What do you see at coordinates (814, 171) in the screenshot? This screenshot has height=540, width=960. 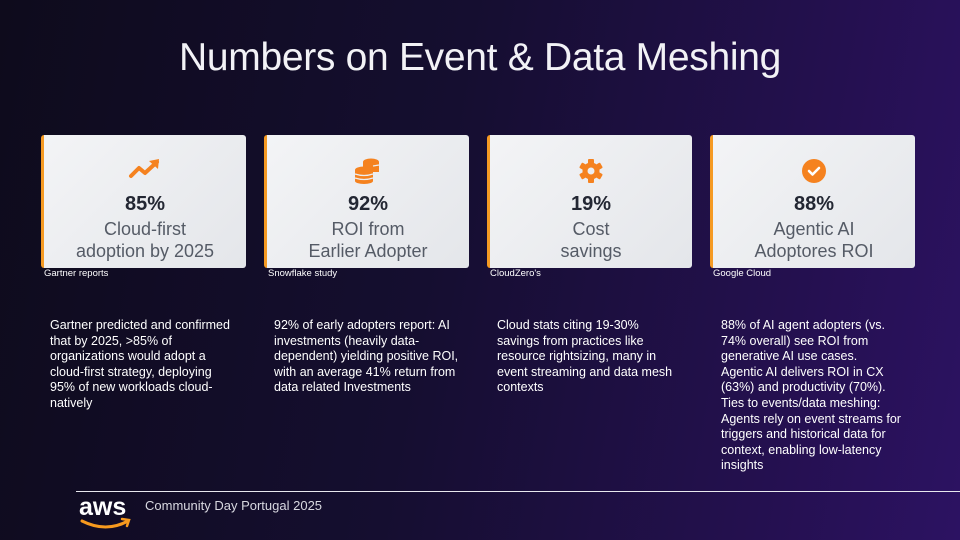 I see `check-circle-icon` at bounding box center [814, 171].